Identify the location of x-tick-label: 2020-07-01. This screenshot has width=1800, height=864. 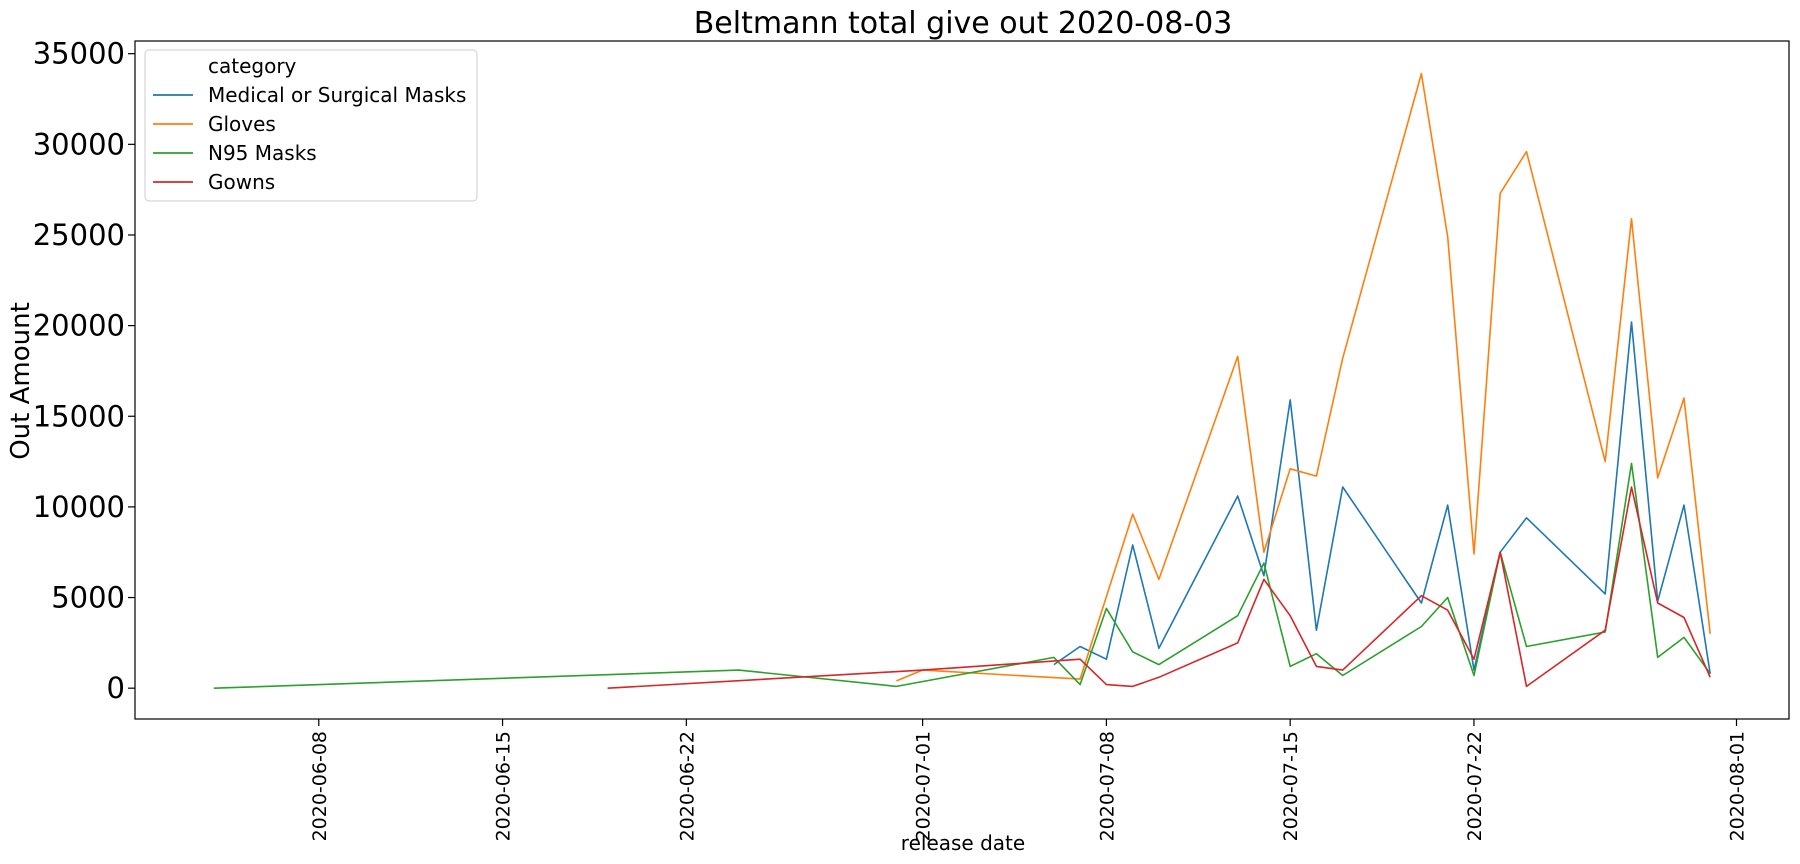
(924, 786).